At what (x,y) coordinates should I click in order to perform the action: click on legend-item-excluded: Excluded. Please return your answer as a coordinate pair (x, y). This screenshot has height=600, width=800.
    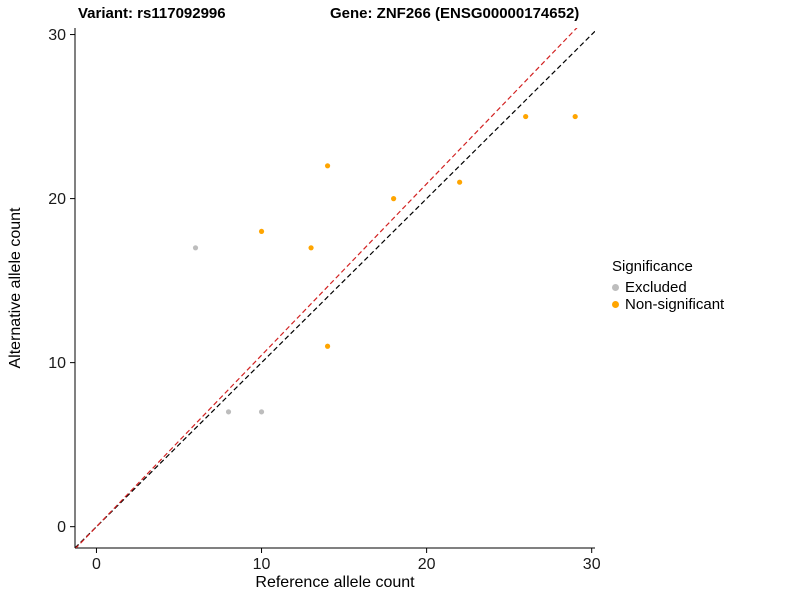
    Looking at the image, I should click on (668, 287).